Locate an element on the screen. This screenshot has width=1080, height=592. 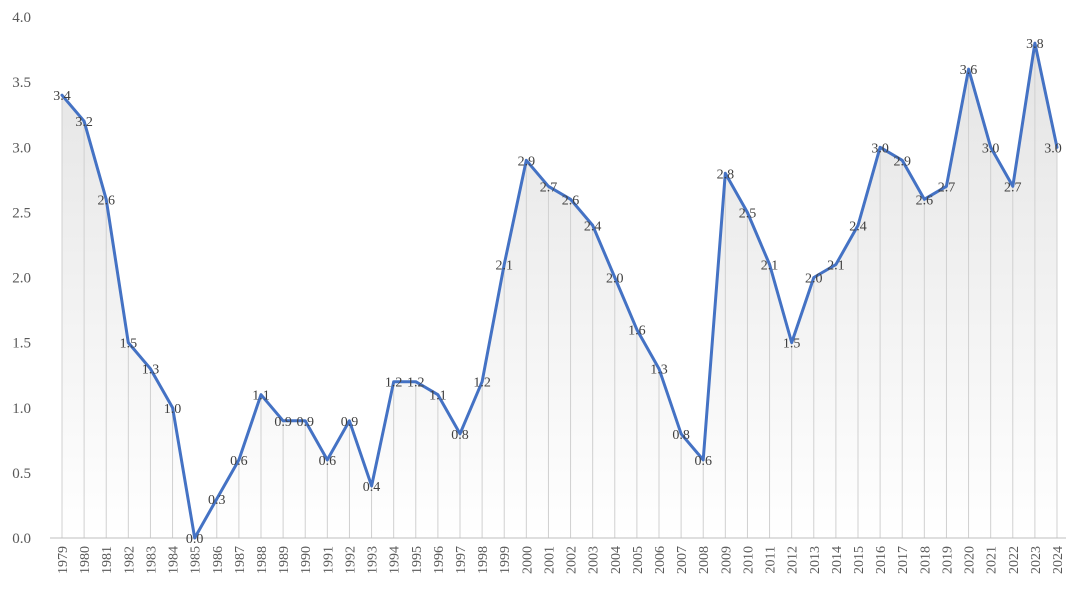
x-tick-label: 1989 is located at coordinates (284, 560).